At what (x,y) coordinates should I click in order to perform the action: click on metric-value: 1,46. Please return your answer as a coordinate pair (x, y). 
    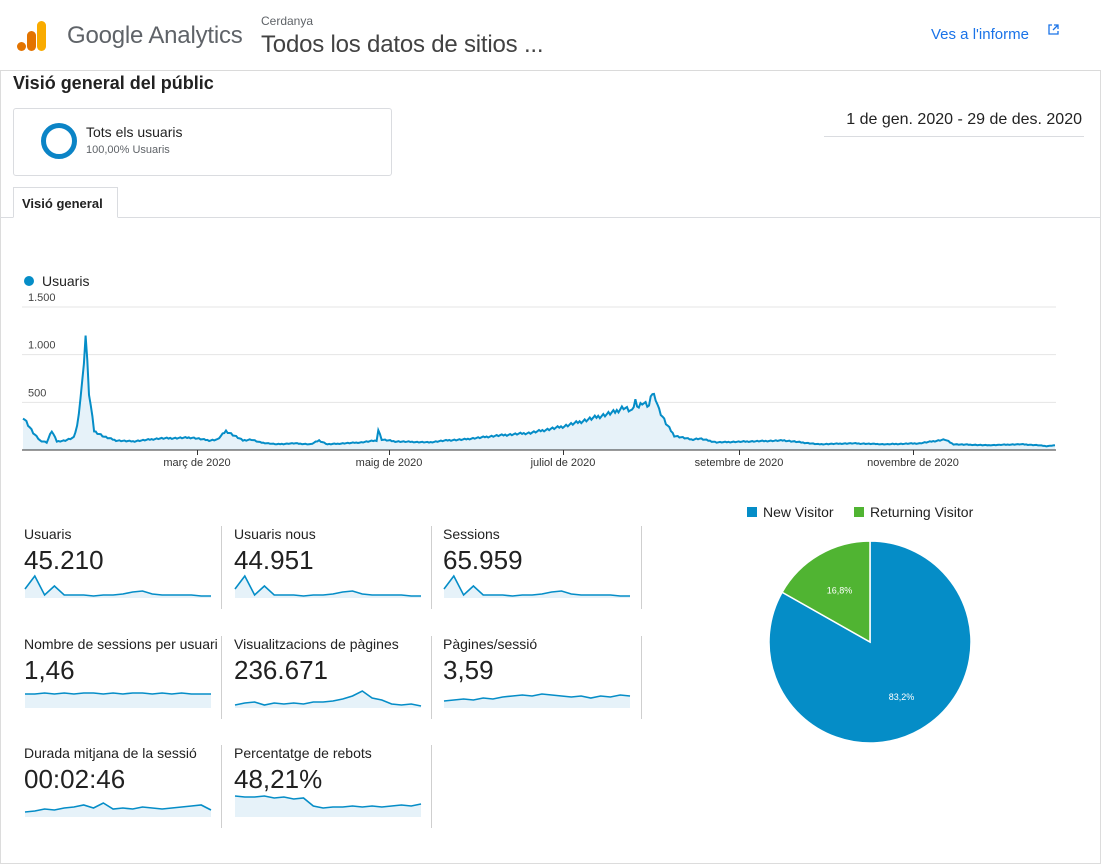
    Looking at the image, I should click on (49, 670).